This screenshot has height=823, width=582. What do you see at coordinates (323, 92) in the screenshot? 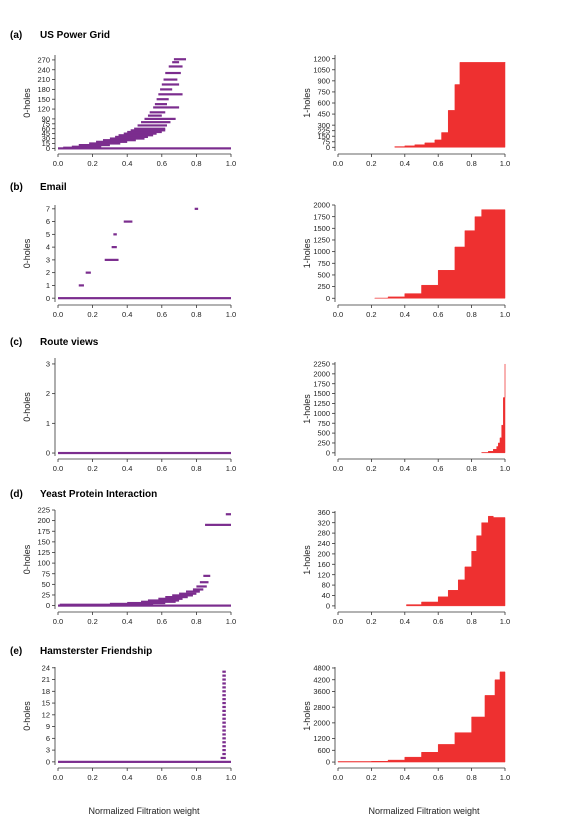
I see `panel-a-right-y-tick-label: 750` at bounding box center [323, 92].